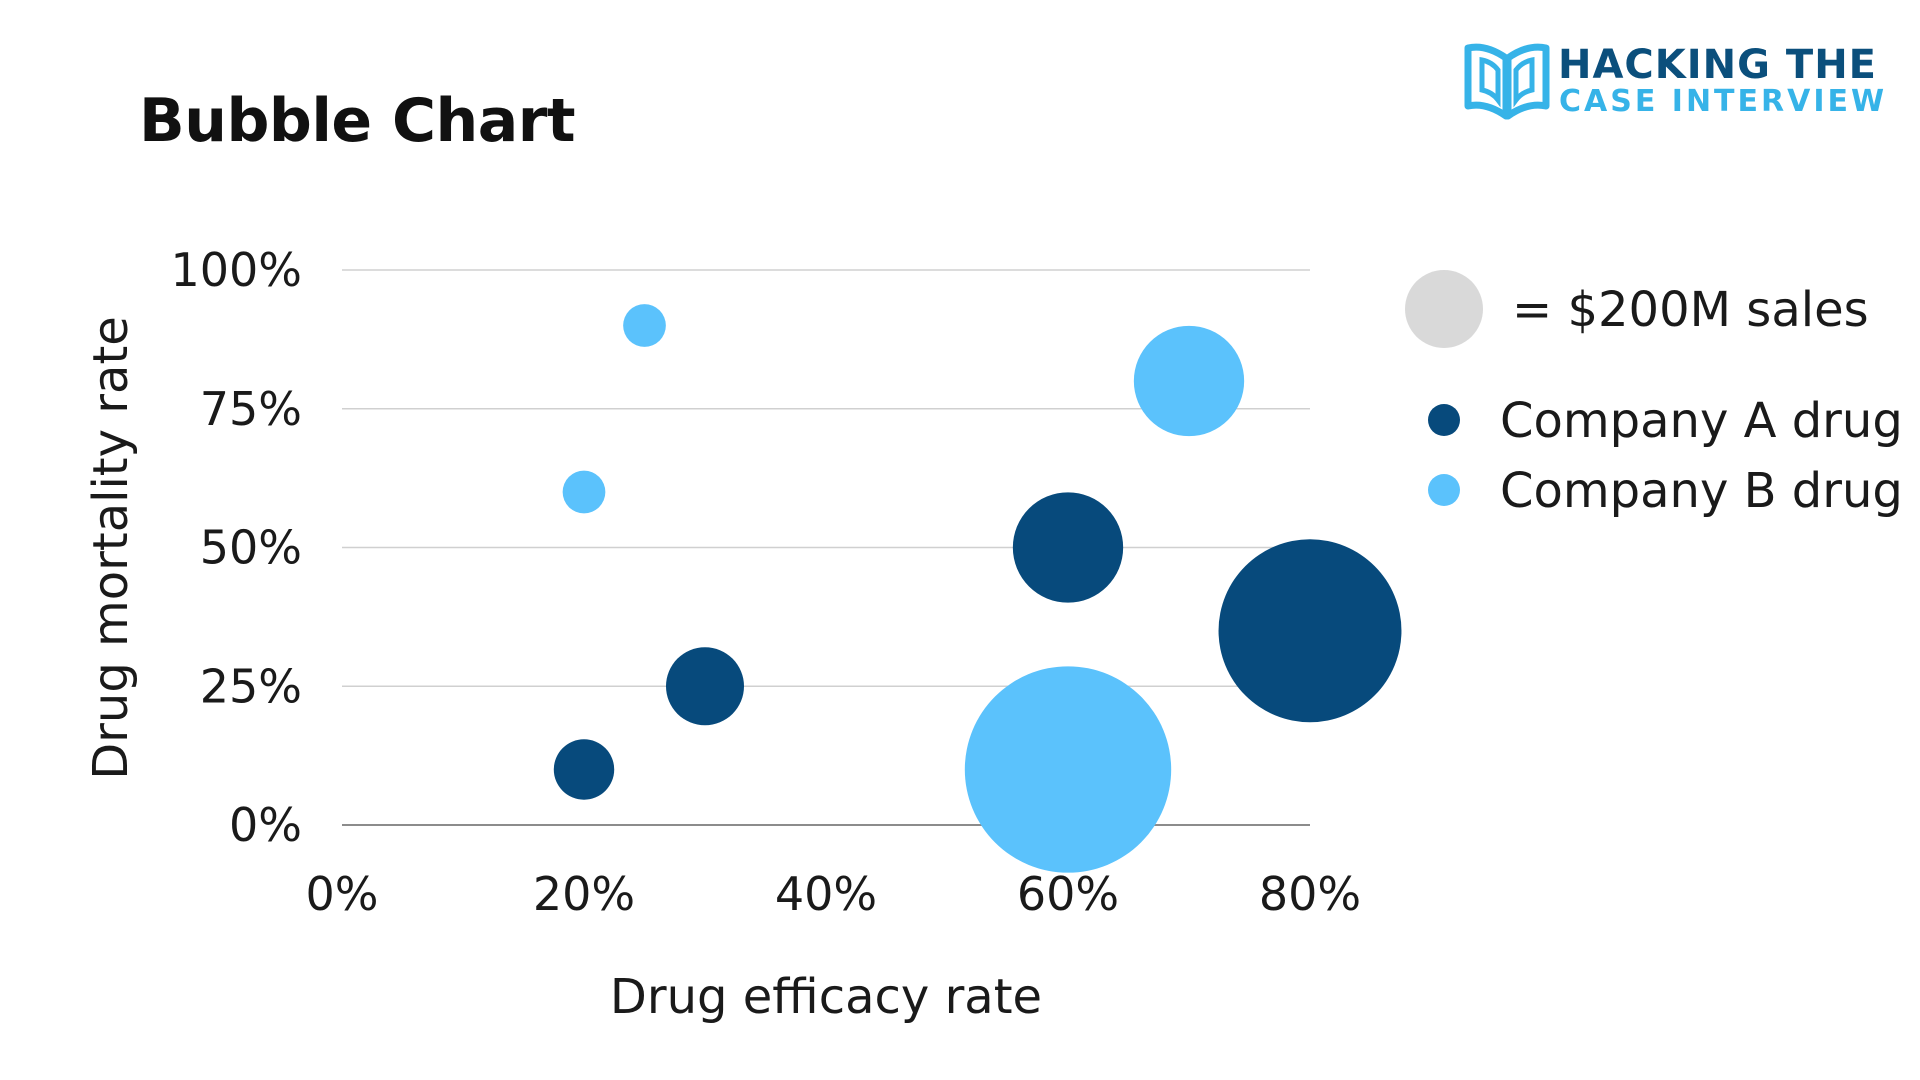 The width and height of the screenshot is (1920, 1080). Describe the element at coordinates (1723, 101) in the screenshot. I see `logo-text-line2: CASE INTERVIEW` at that location.